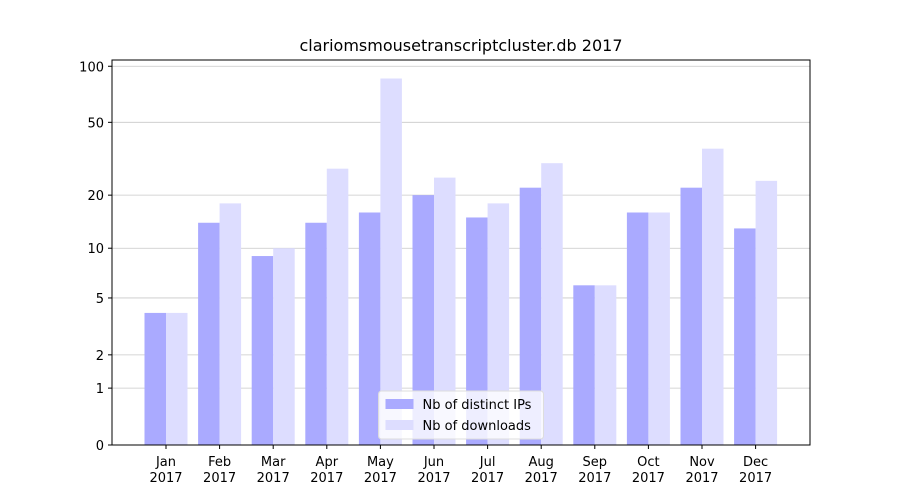  I want to click on x-tick-label: Jul 2017, so click(487, 470).